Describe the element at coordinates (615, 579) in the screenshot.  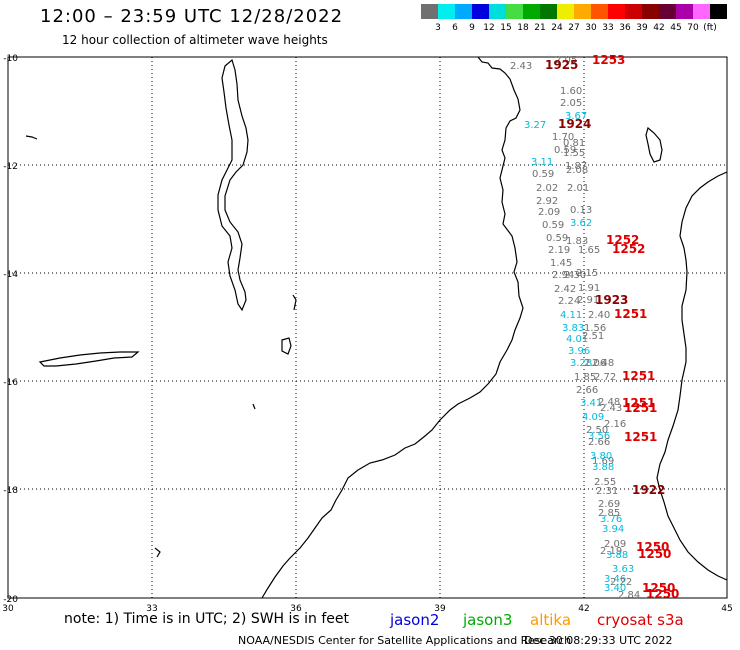
I see `wave-height-label: 3.46` at that location.